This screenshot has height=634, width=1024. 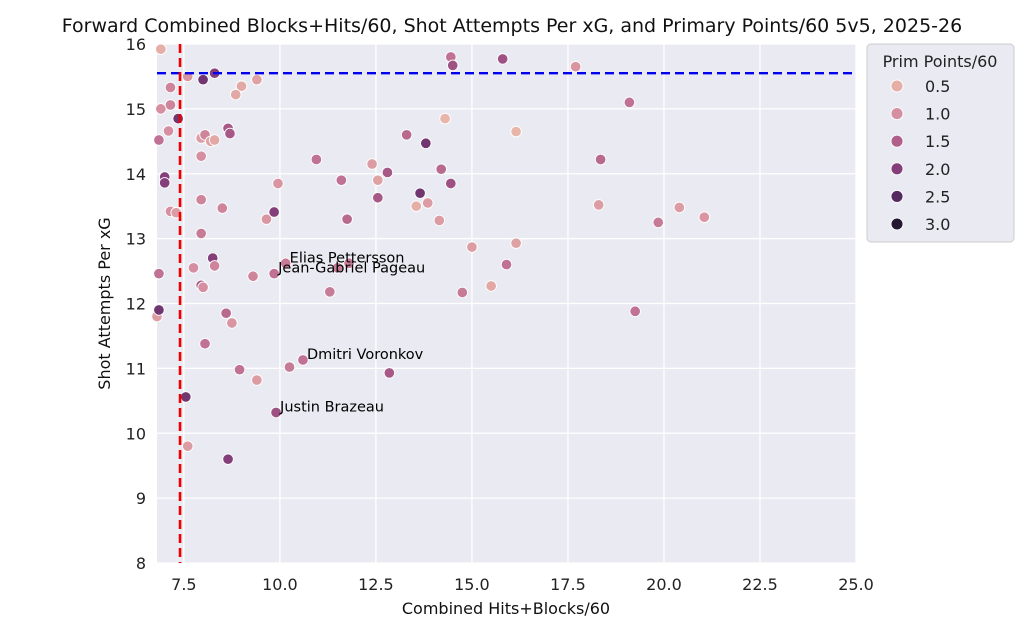 I want to click on y-tick-label: 8, so click(x=141, y=563).